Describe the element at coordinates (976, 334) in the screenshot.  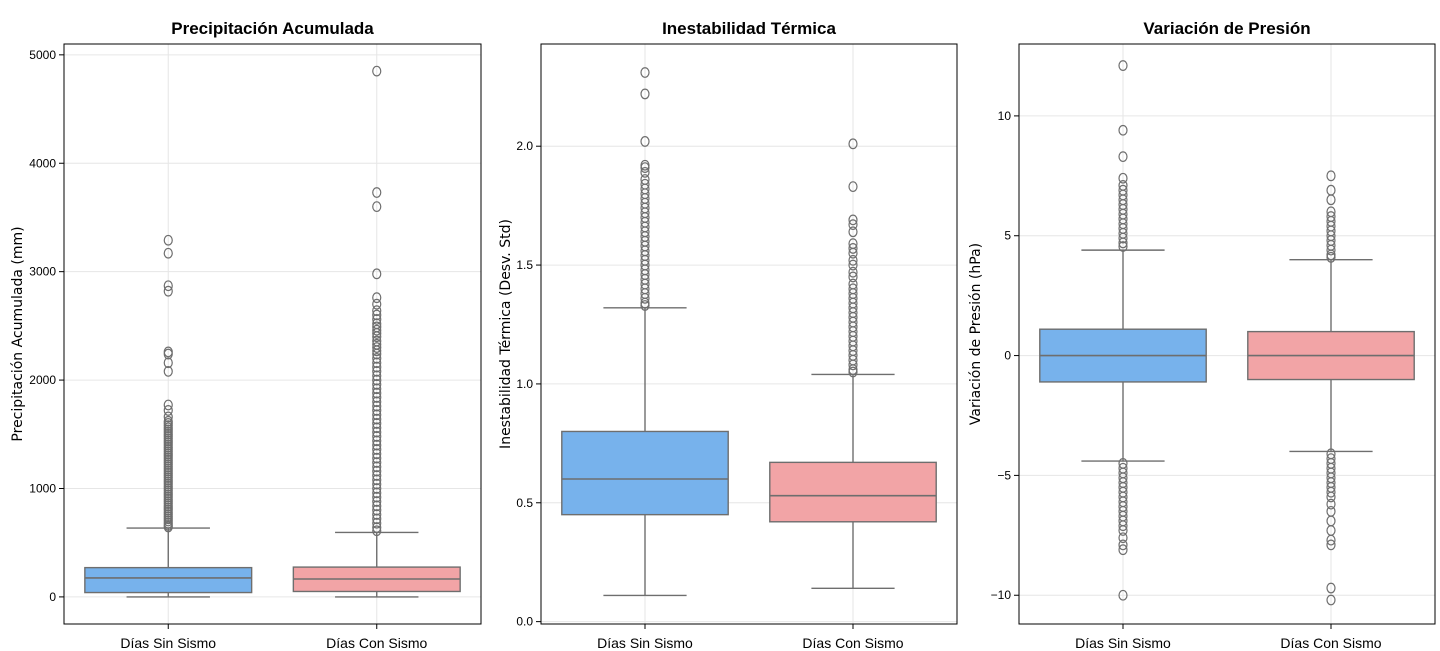
I see `y-axis-label: Variación de Presión (hPa)` at that location.